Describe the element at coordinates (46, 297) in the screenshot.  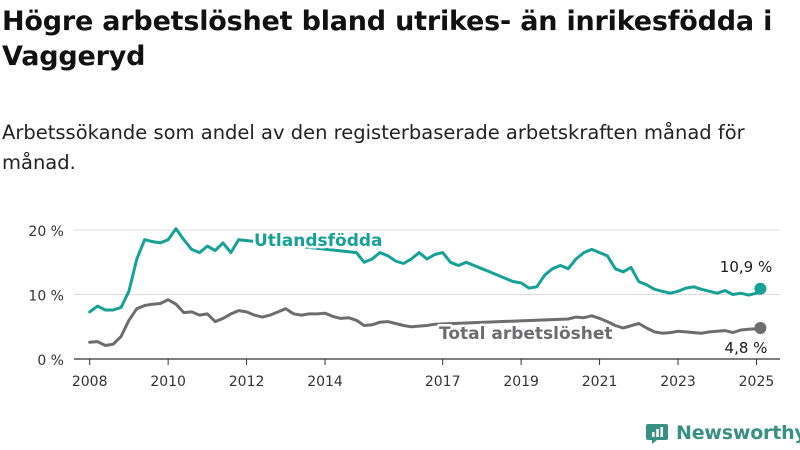
I see `y-tick-label: 10 %` at that location.